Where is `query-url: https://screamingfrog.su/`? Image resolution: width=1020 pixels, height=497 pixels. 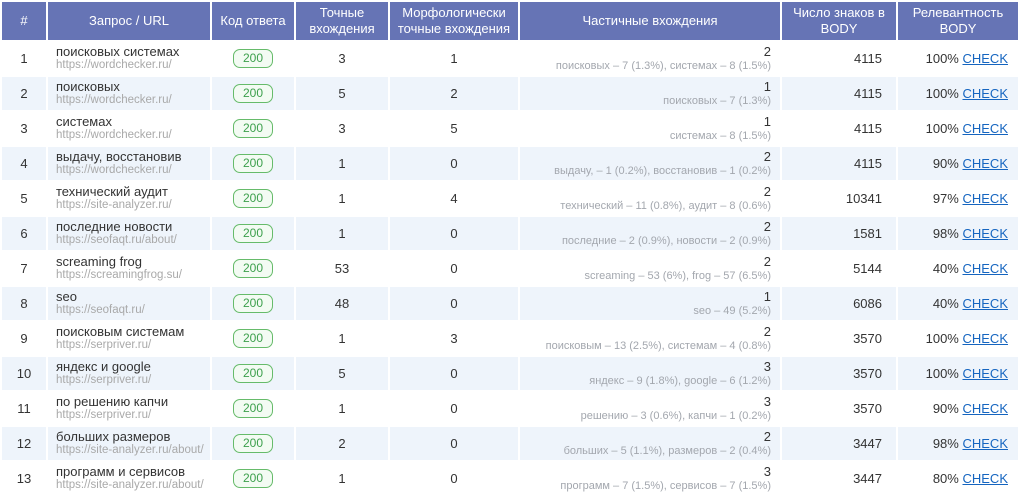
query-url: https://screamingfrog.su/ is located at coordinates (119, 275).